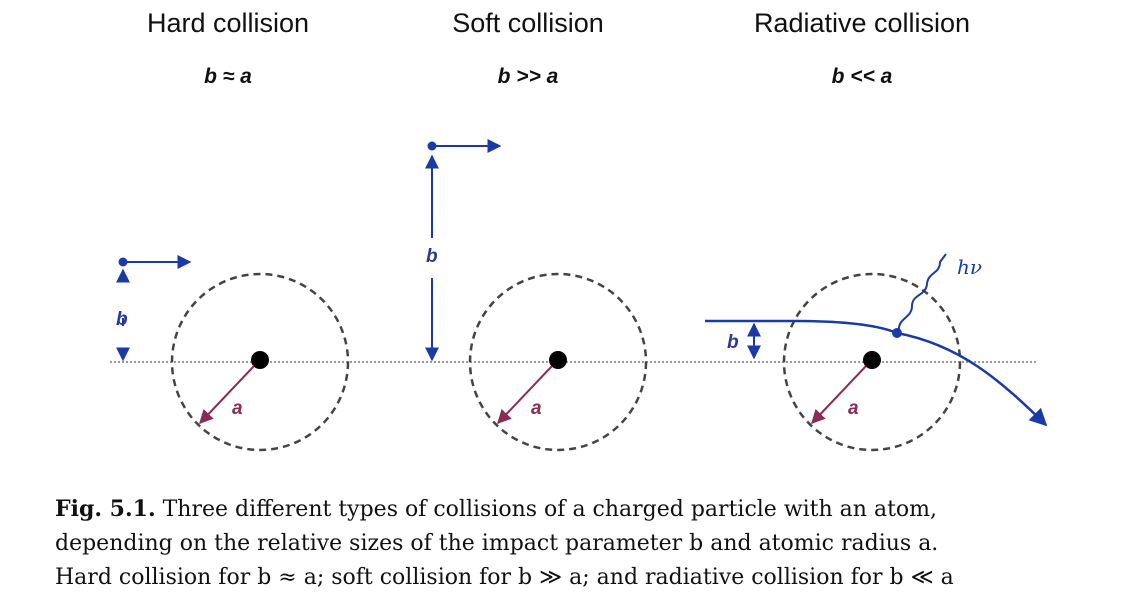 Image resolution: width=1123 pixels, height=607 pixels. I want to click on panel-hard: a b, so click(233, 353).